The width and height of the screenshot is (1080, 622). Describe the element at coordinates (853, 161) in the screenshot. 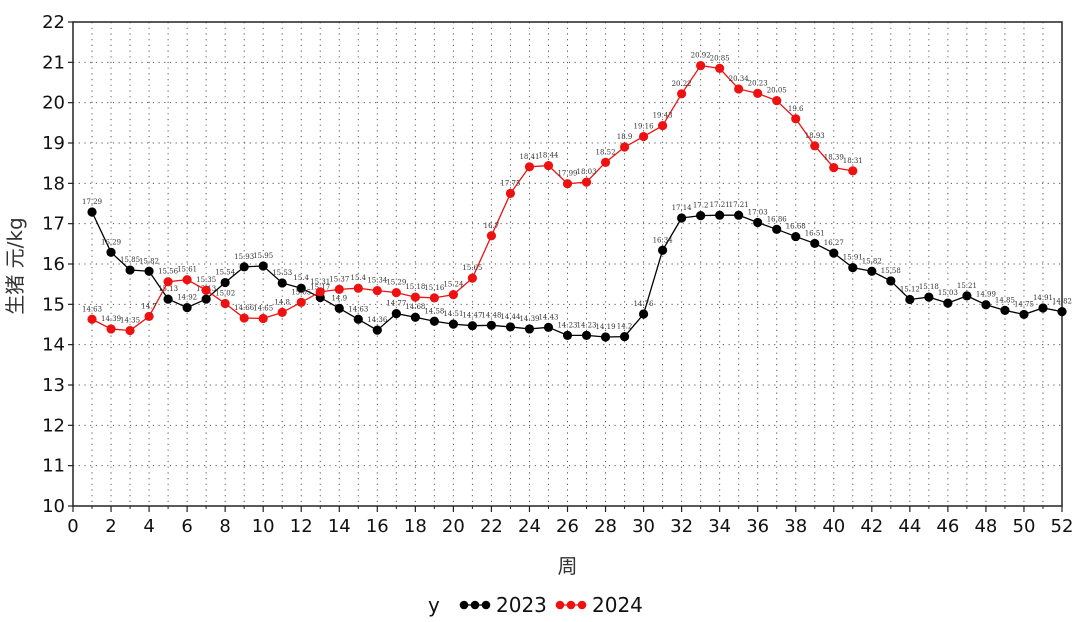

I see `data-label-2024: 18.31` at that location.